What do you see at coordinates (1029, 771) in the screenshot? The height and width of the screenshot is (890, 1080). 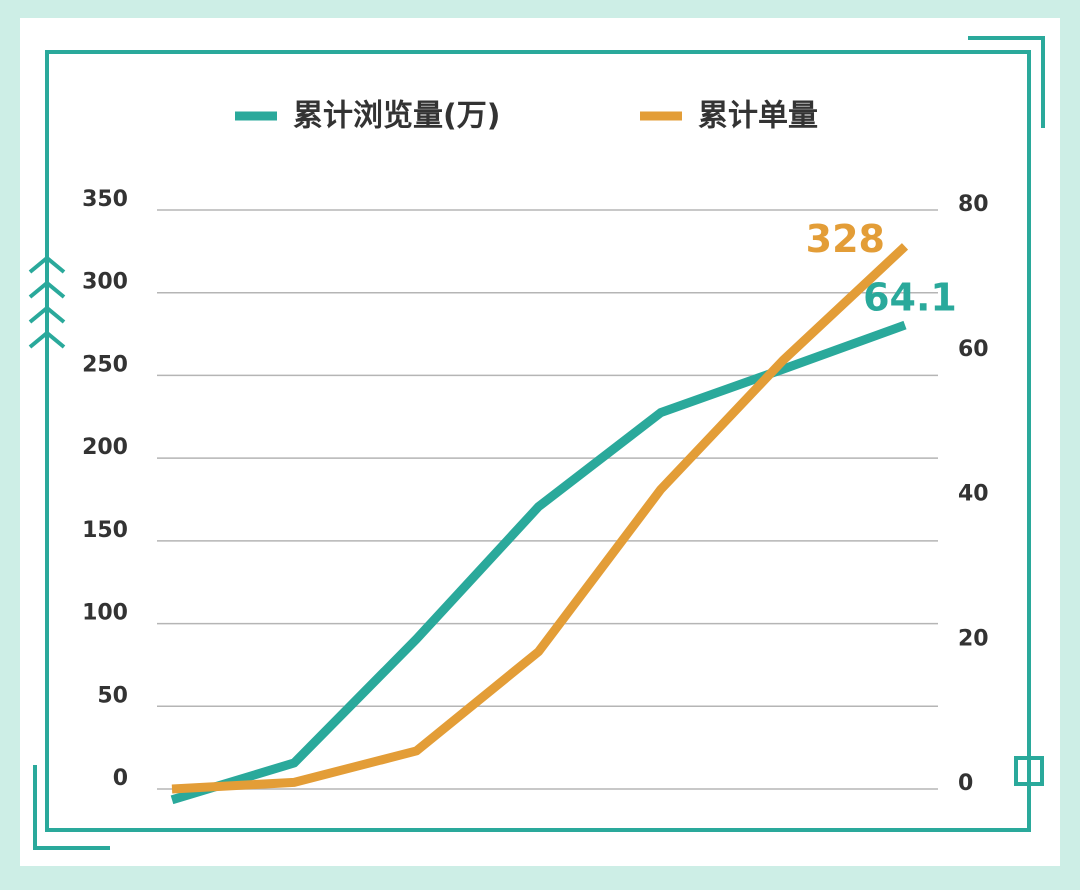 I see `square-deco` at bounding box center [1029, 771].